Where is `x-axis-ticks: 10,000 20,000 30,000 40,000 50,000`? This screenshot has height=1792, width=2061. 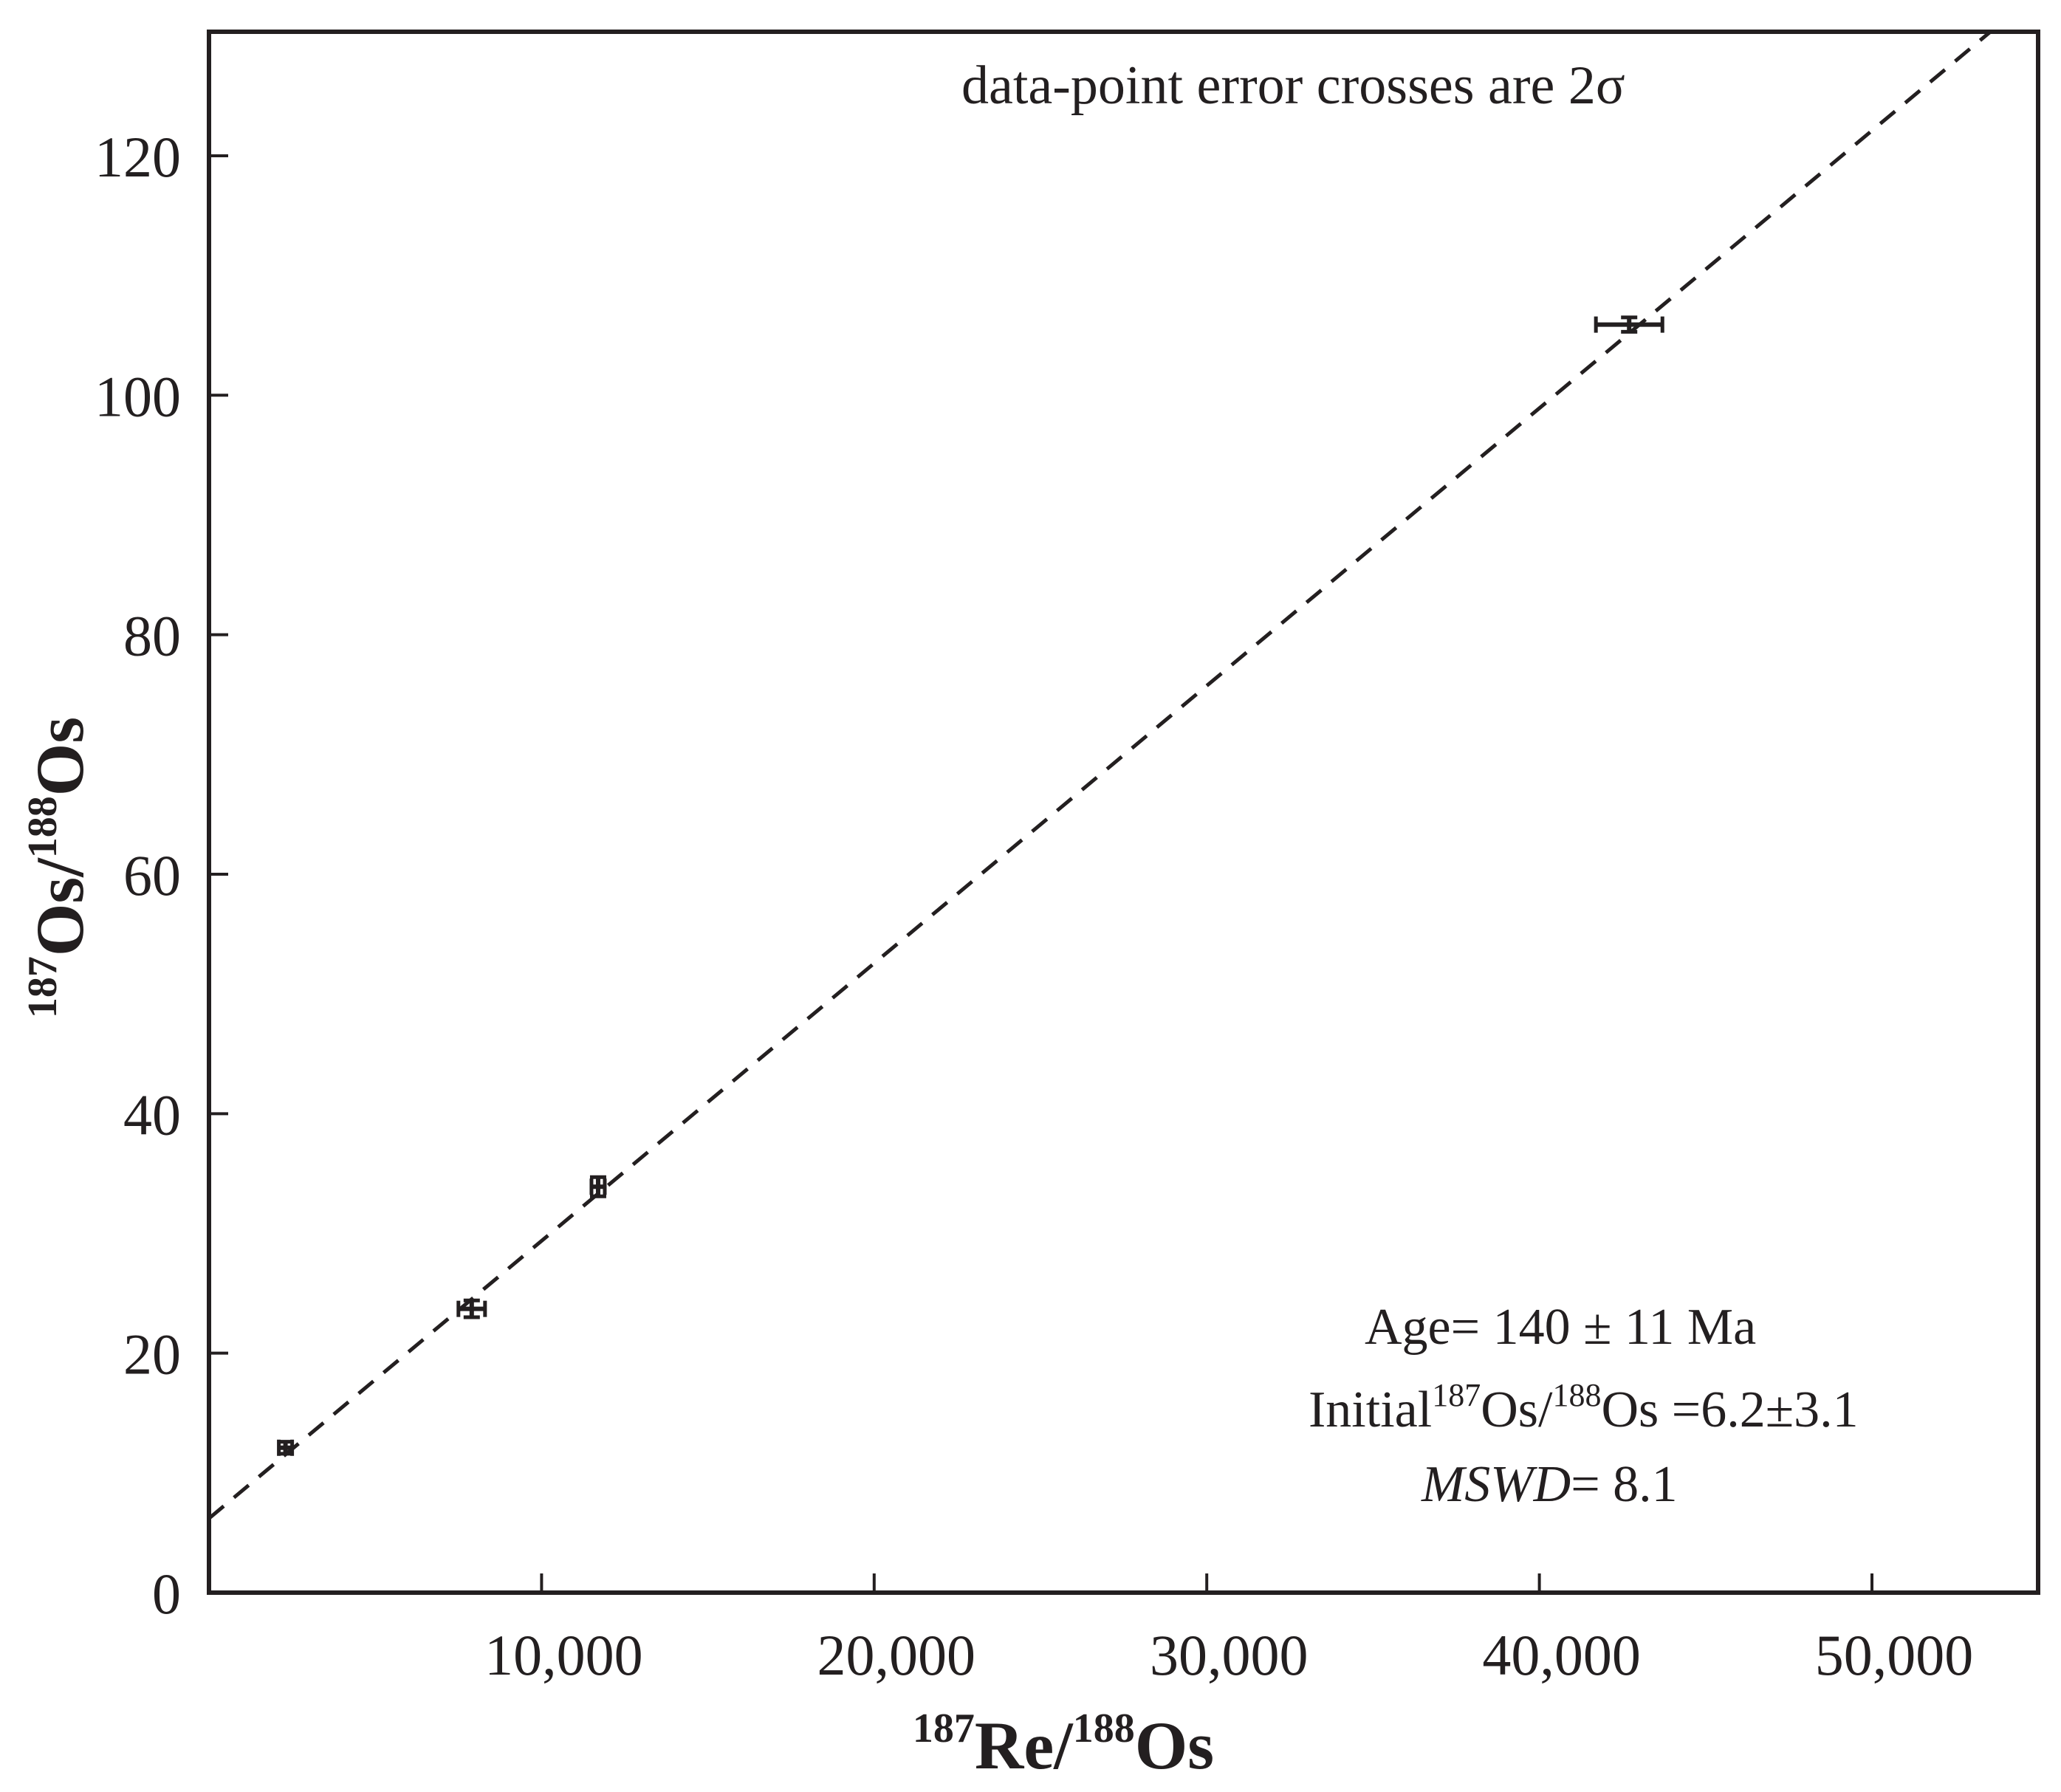 x-axis-ticks: 10,000 20,000 30,000 40,000 50,000 is located at coordinates (1228, 1630).